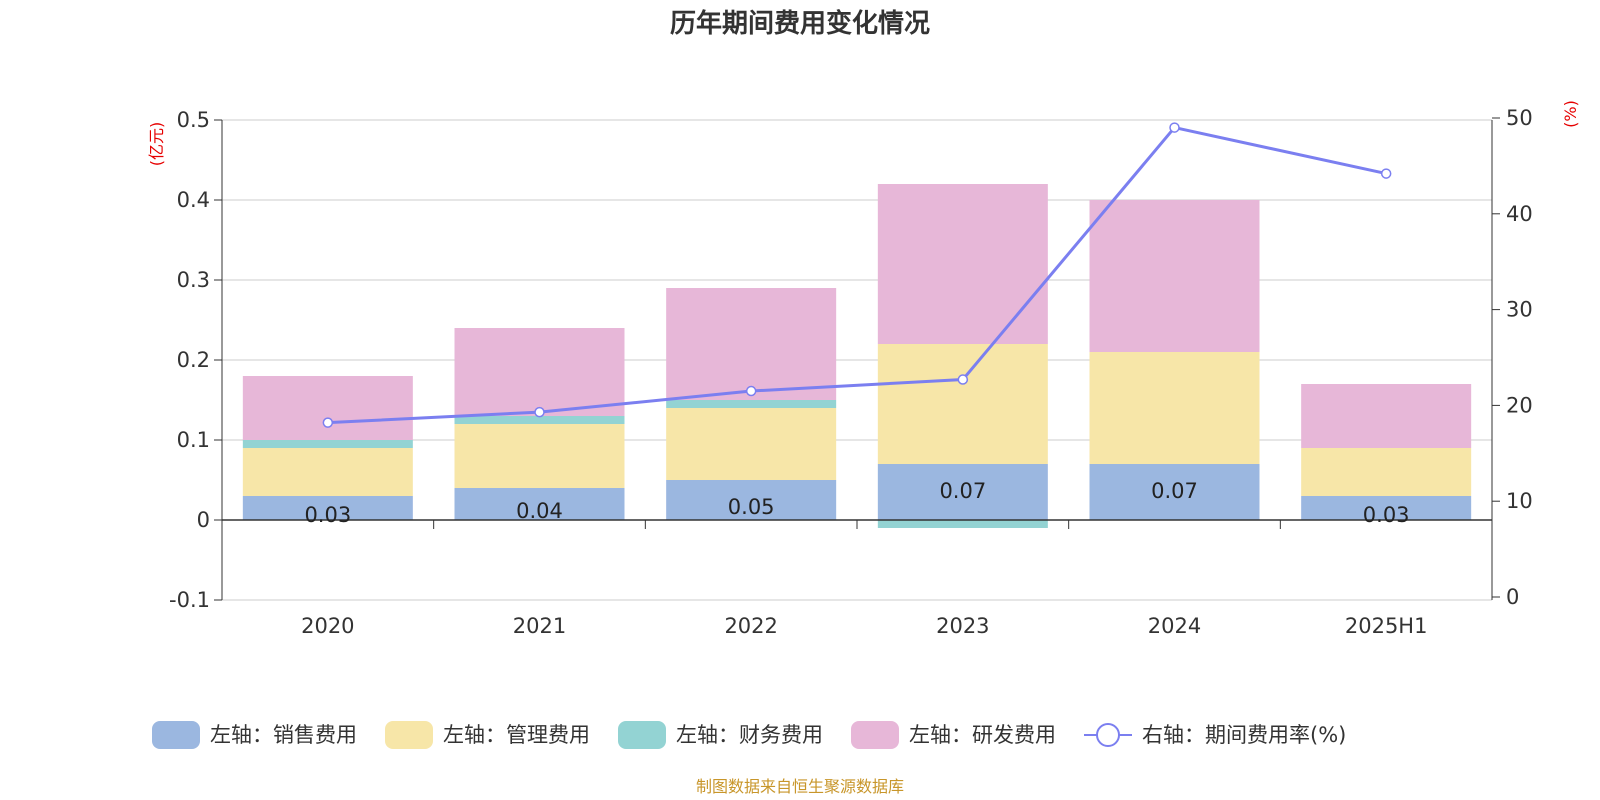 The height and width of the screenshot is (800, 1600). What do you see at coordinates (856, 503) in the screenshot?
I see `data-labels: 0.03 0.04 0.05 0.07 0.07 0.03` at bounding box center [856, 503].